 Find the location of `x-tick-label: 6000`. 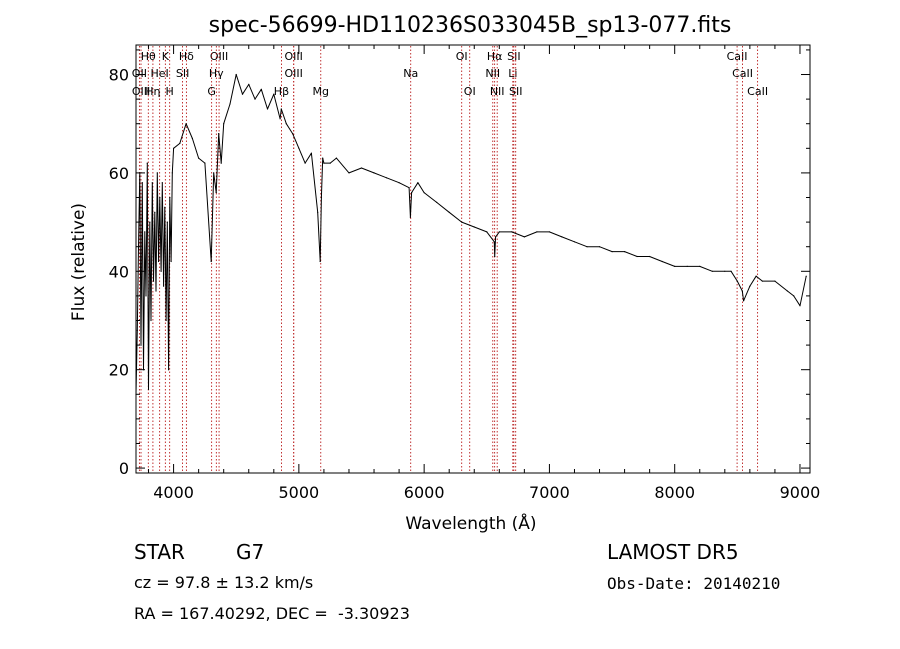

x-tick-label: 6000 is located at coordinates (424, 492).